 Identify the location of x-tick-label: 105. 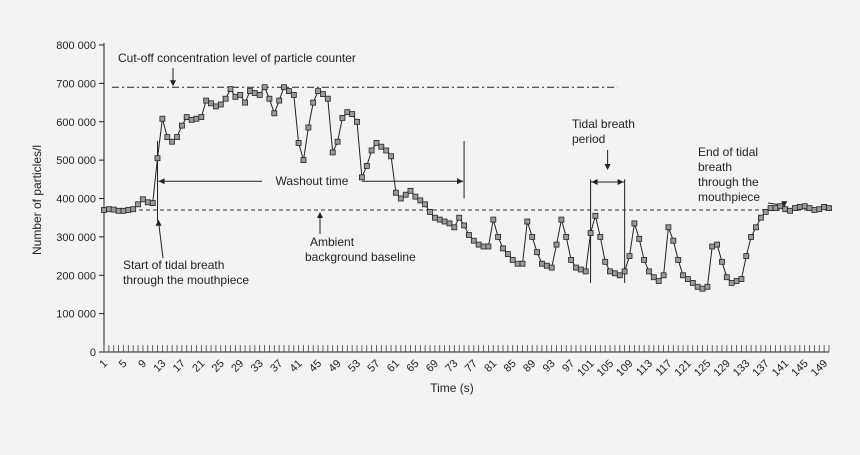
(605, 368).